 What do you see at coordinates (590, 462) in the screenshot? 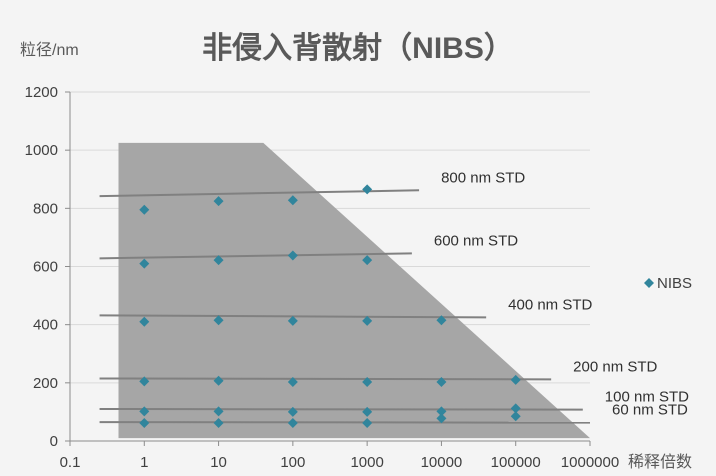
I see `x-tick-label: 1000000` at bounding box center [590, 462].